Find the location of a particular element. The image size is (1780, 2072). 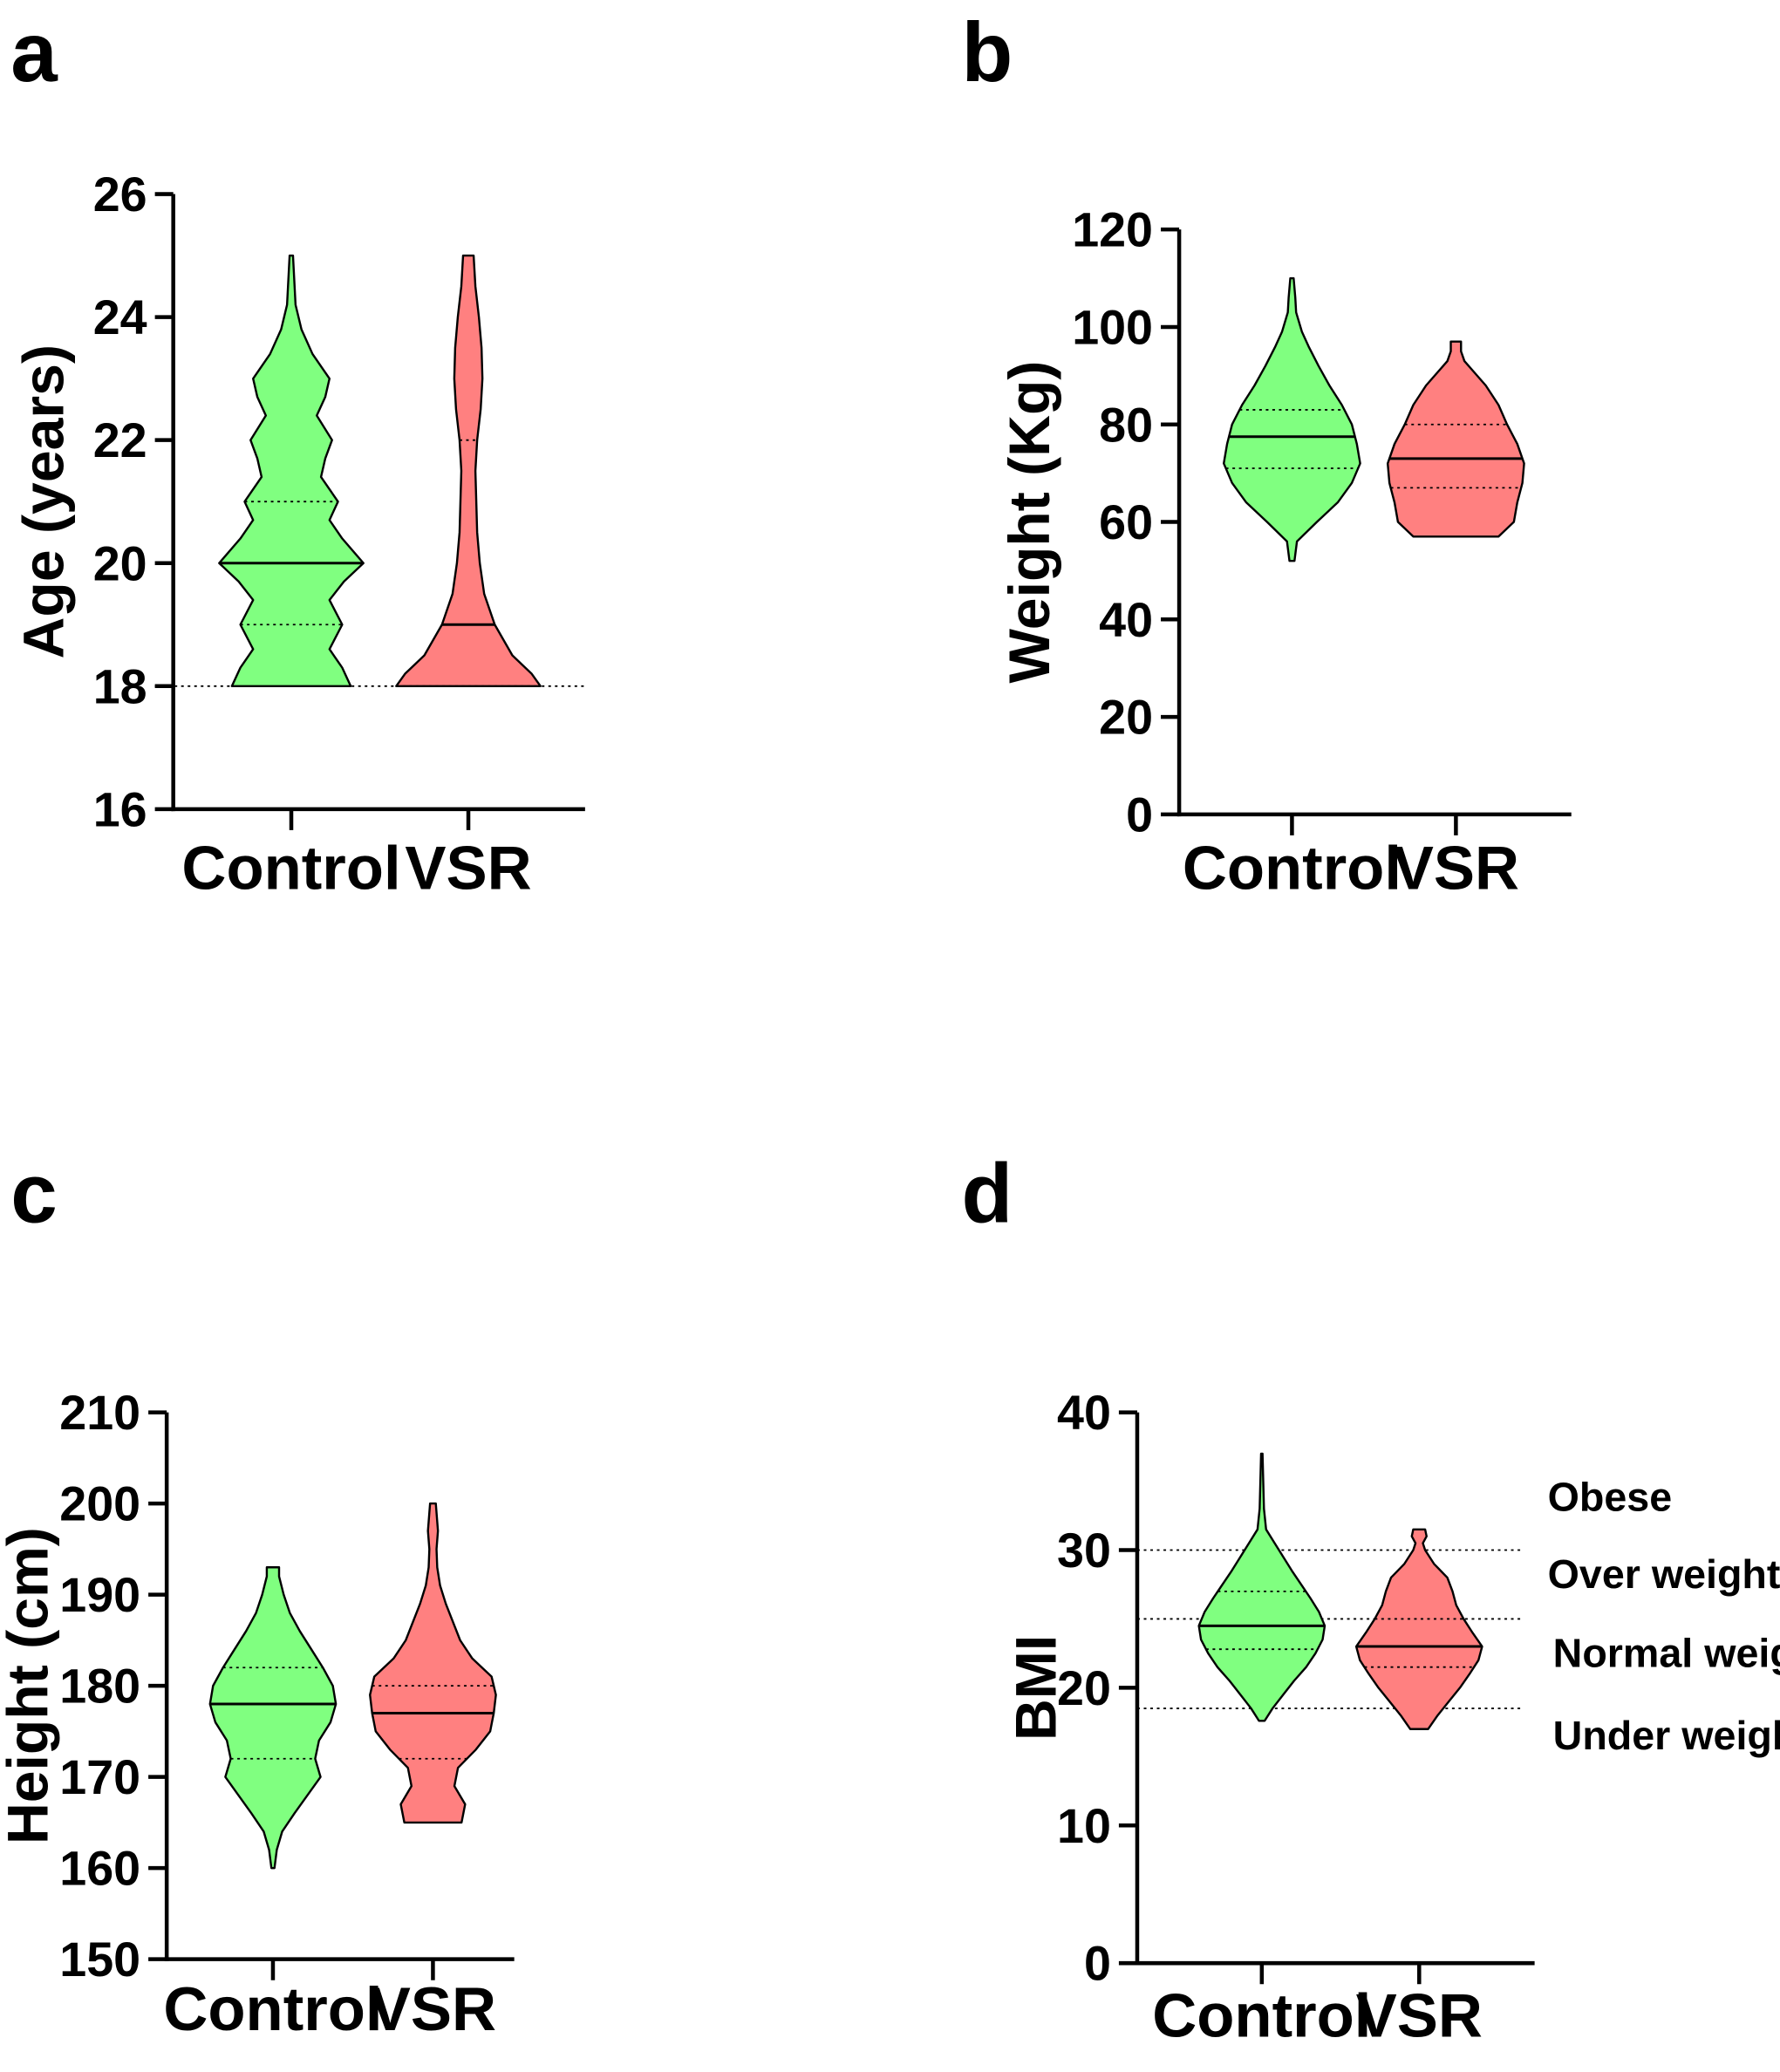

y-tick-label: 120 is located at coordinates (1113, 230).